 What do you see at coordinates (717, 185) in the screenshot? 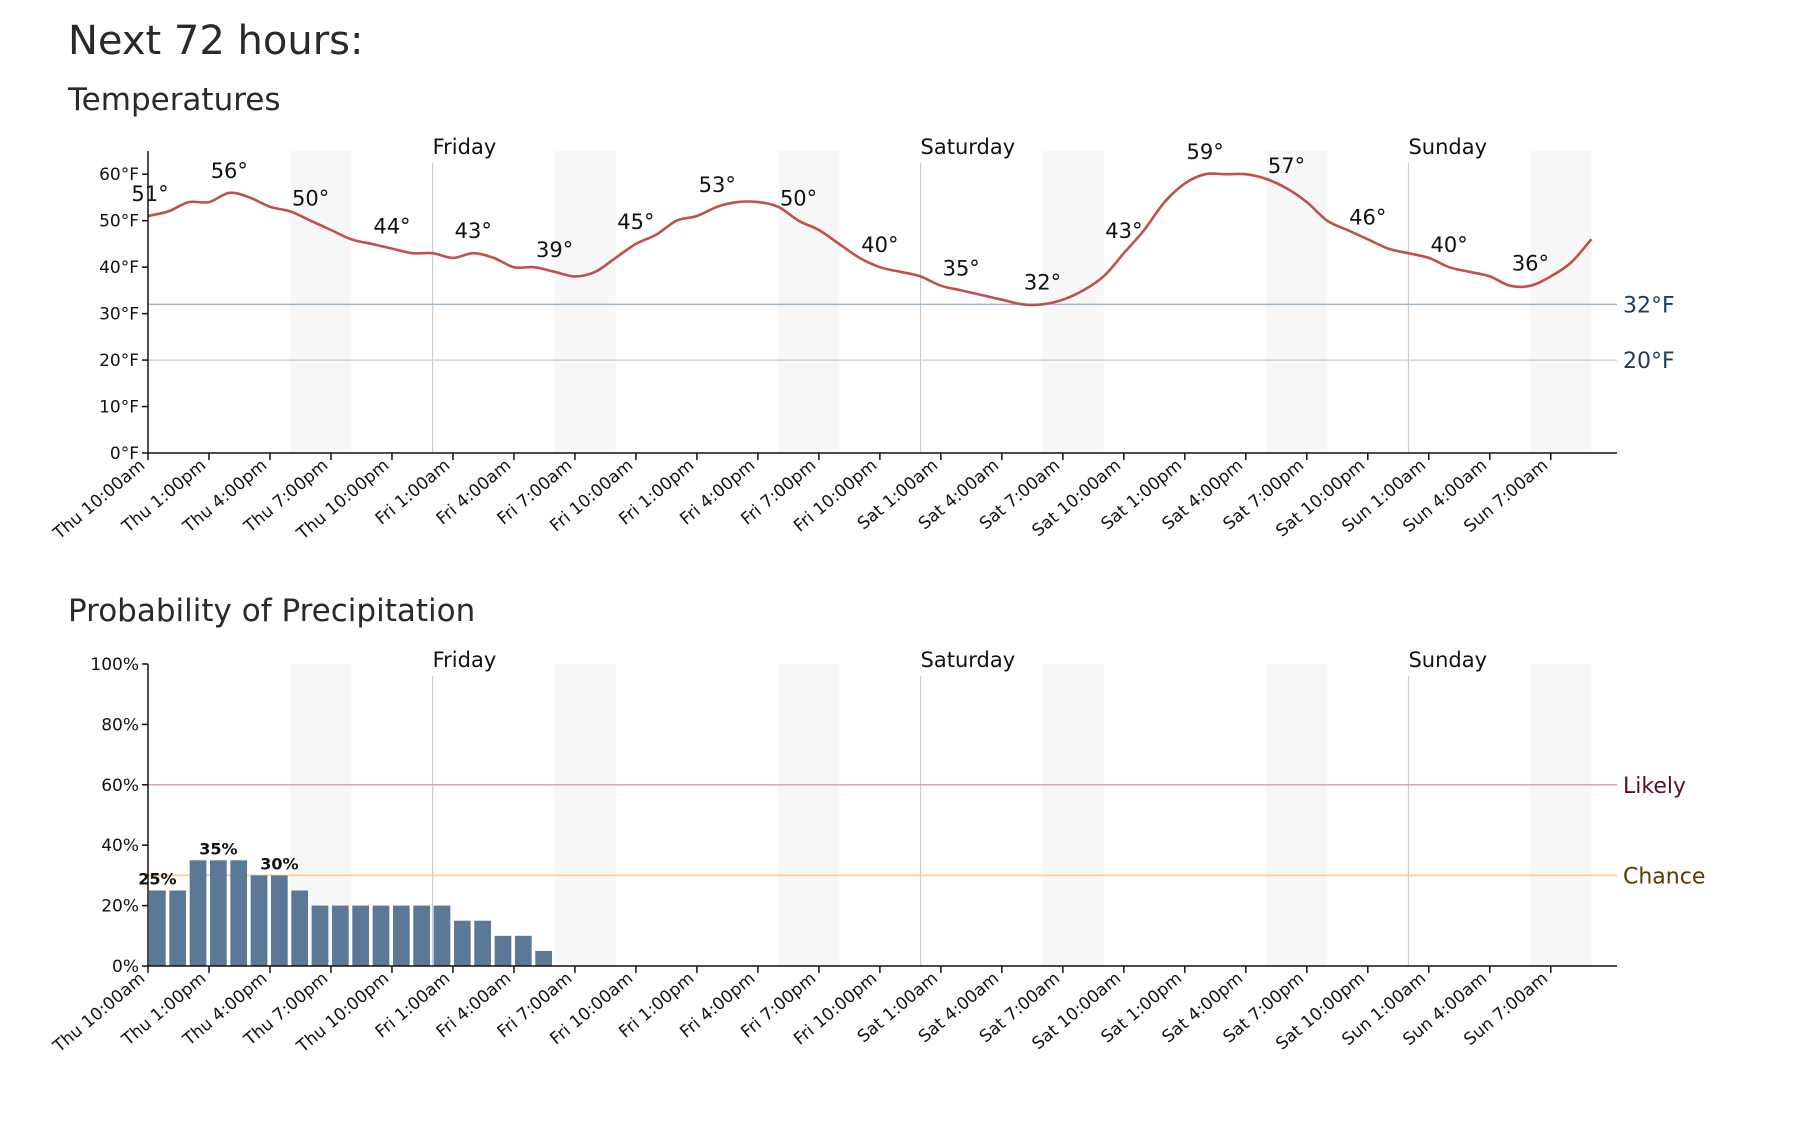
I see `temperature-data-label: 53°` at bounding box center [717, 185].